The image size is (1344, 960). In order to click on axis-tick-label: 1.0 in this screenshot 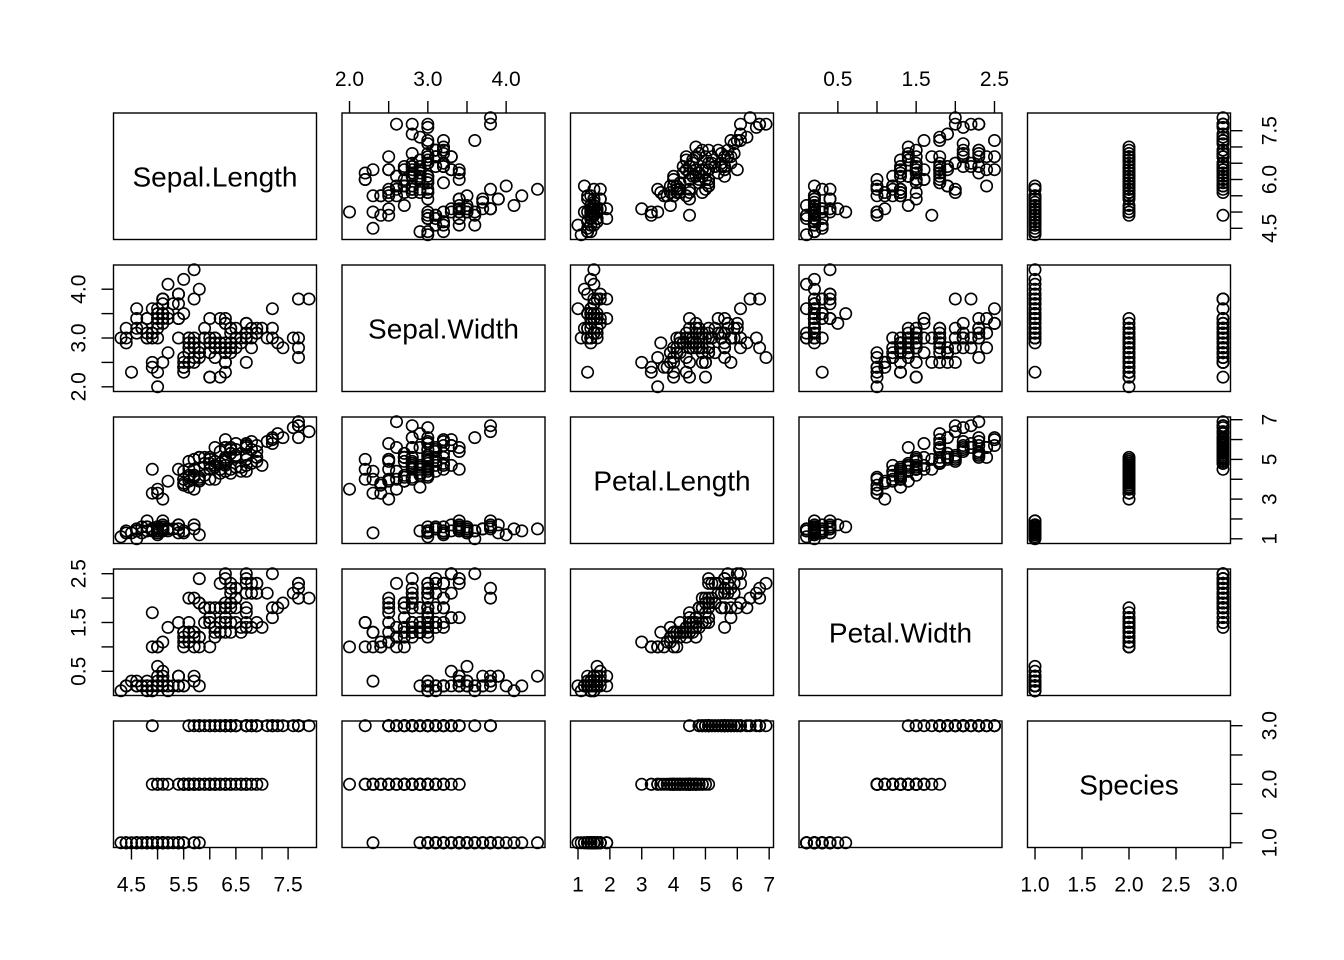, I will do `click(1270, 842)`.